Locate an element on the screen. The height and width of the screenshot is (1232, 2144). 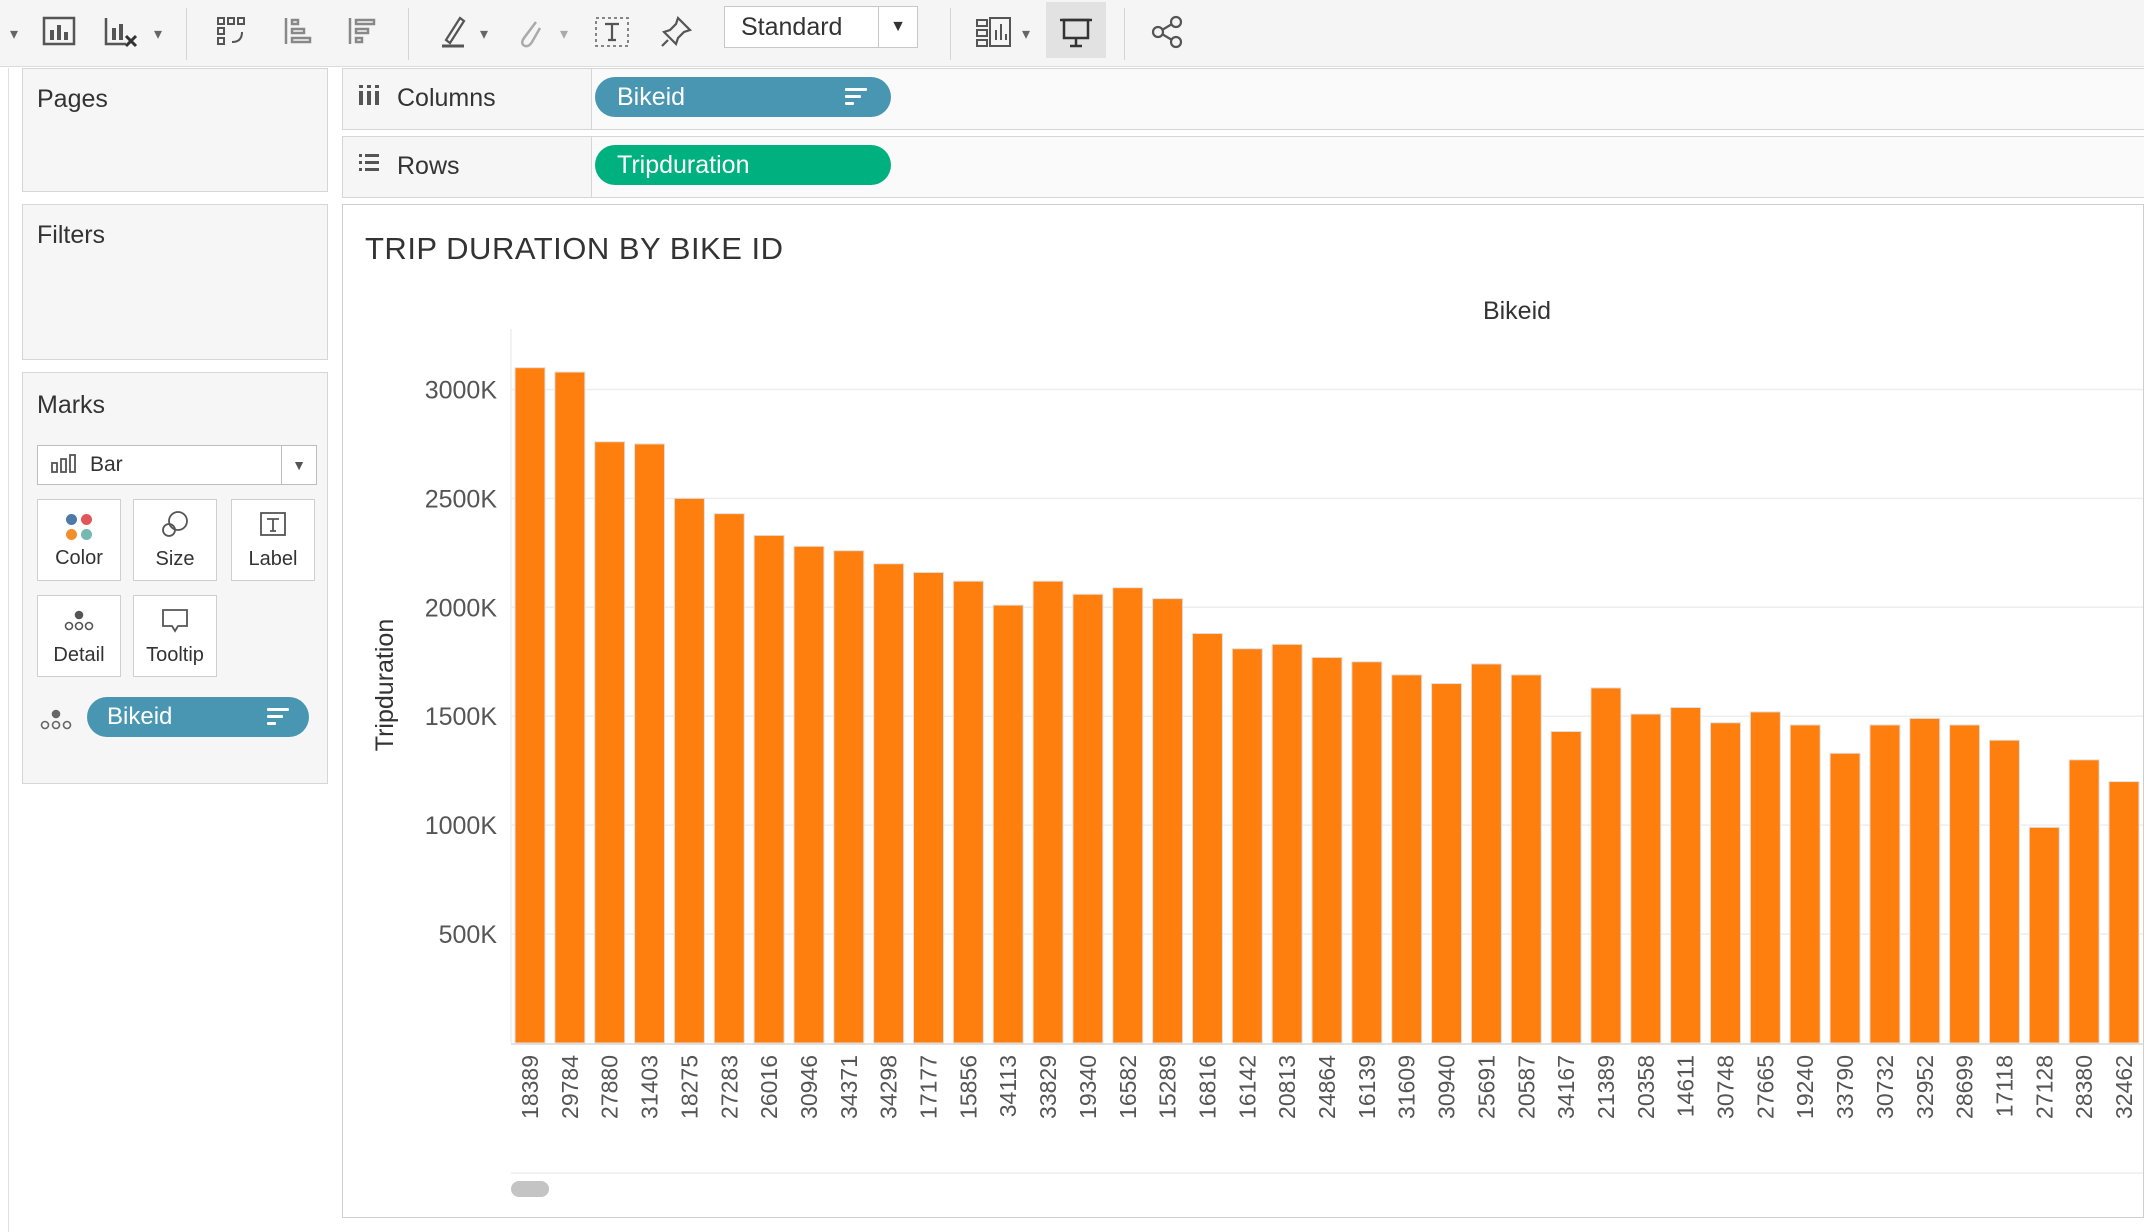
x-tick-label: 34298 is located at coordinates (889, 1087).